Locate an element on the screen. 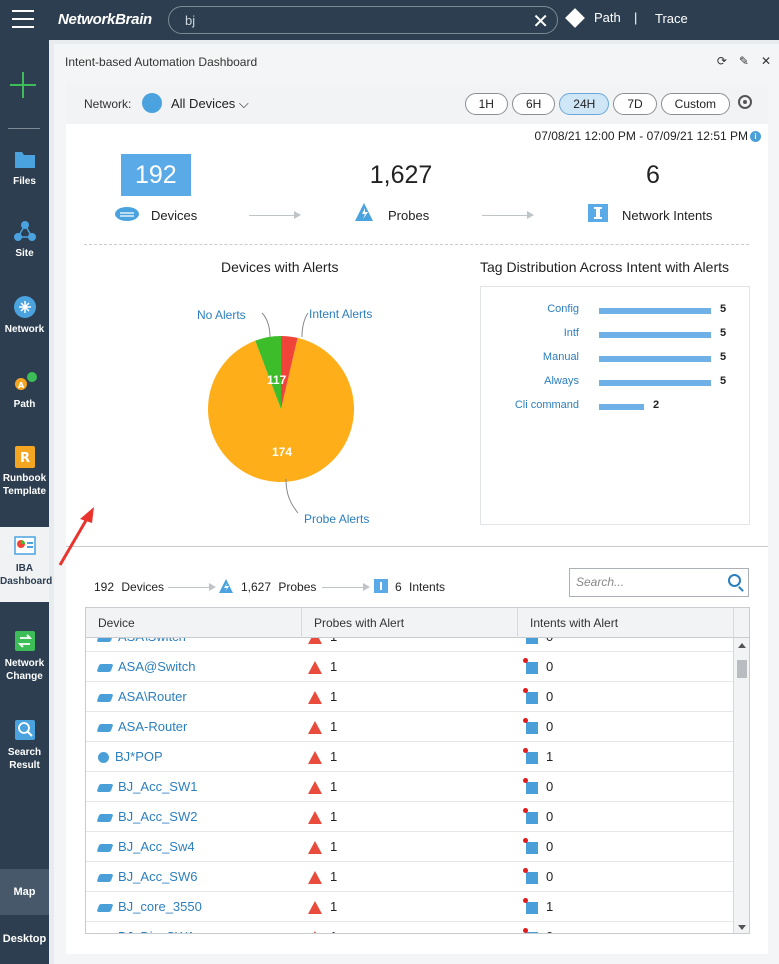 This screenshot has width=779, height=964. stat-probes: 1,627 is located at coordinates (401, 175).